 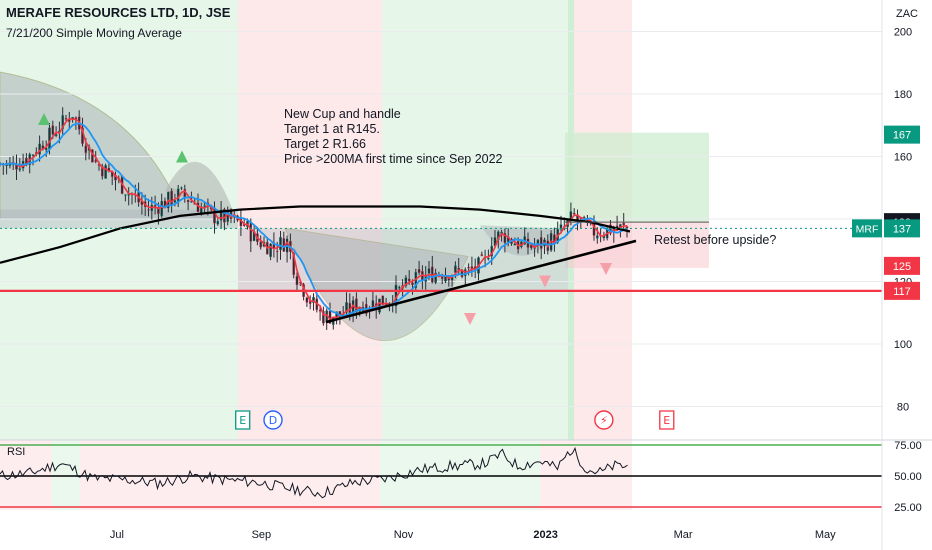 I want to click on trend-band, so click(x=310, y=220).